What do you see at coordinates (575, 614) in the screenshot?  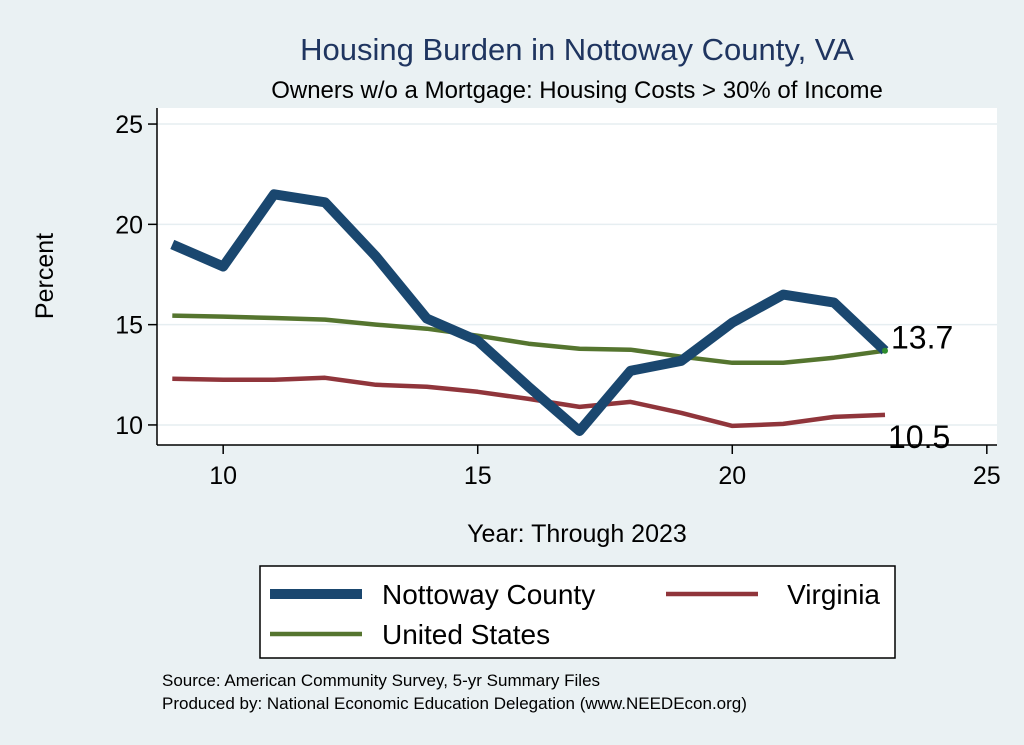 I see `legend-items: Nottoway County Virginia United States` at bounding box center [575, 614].